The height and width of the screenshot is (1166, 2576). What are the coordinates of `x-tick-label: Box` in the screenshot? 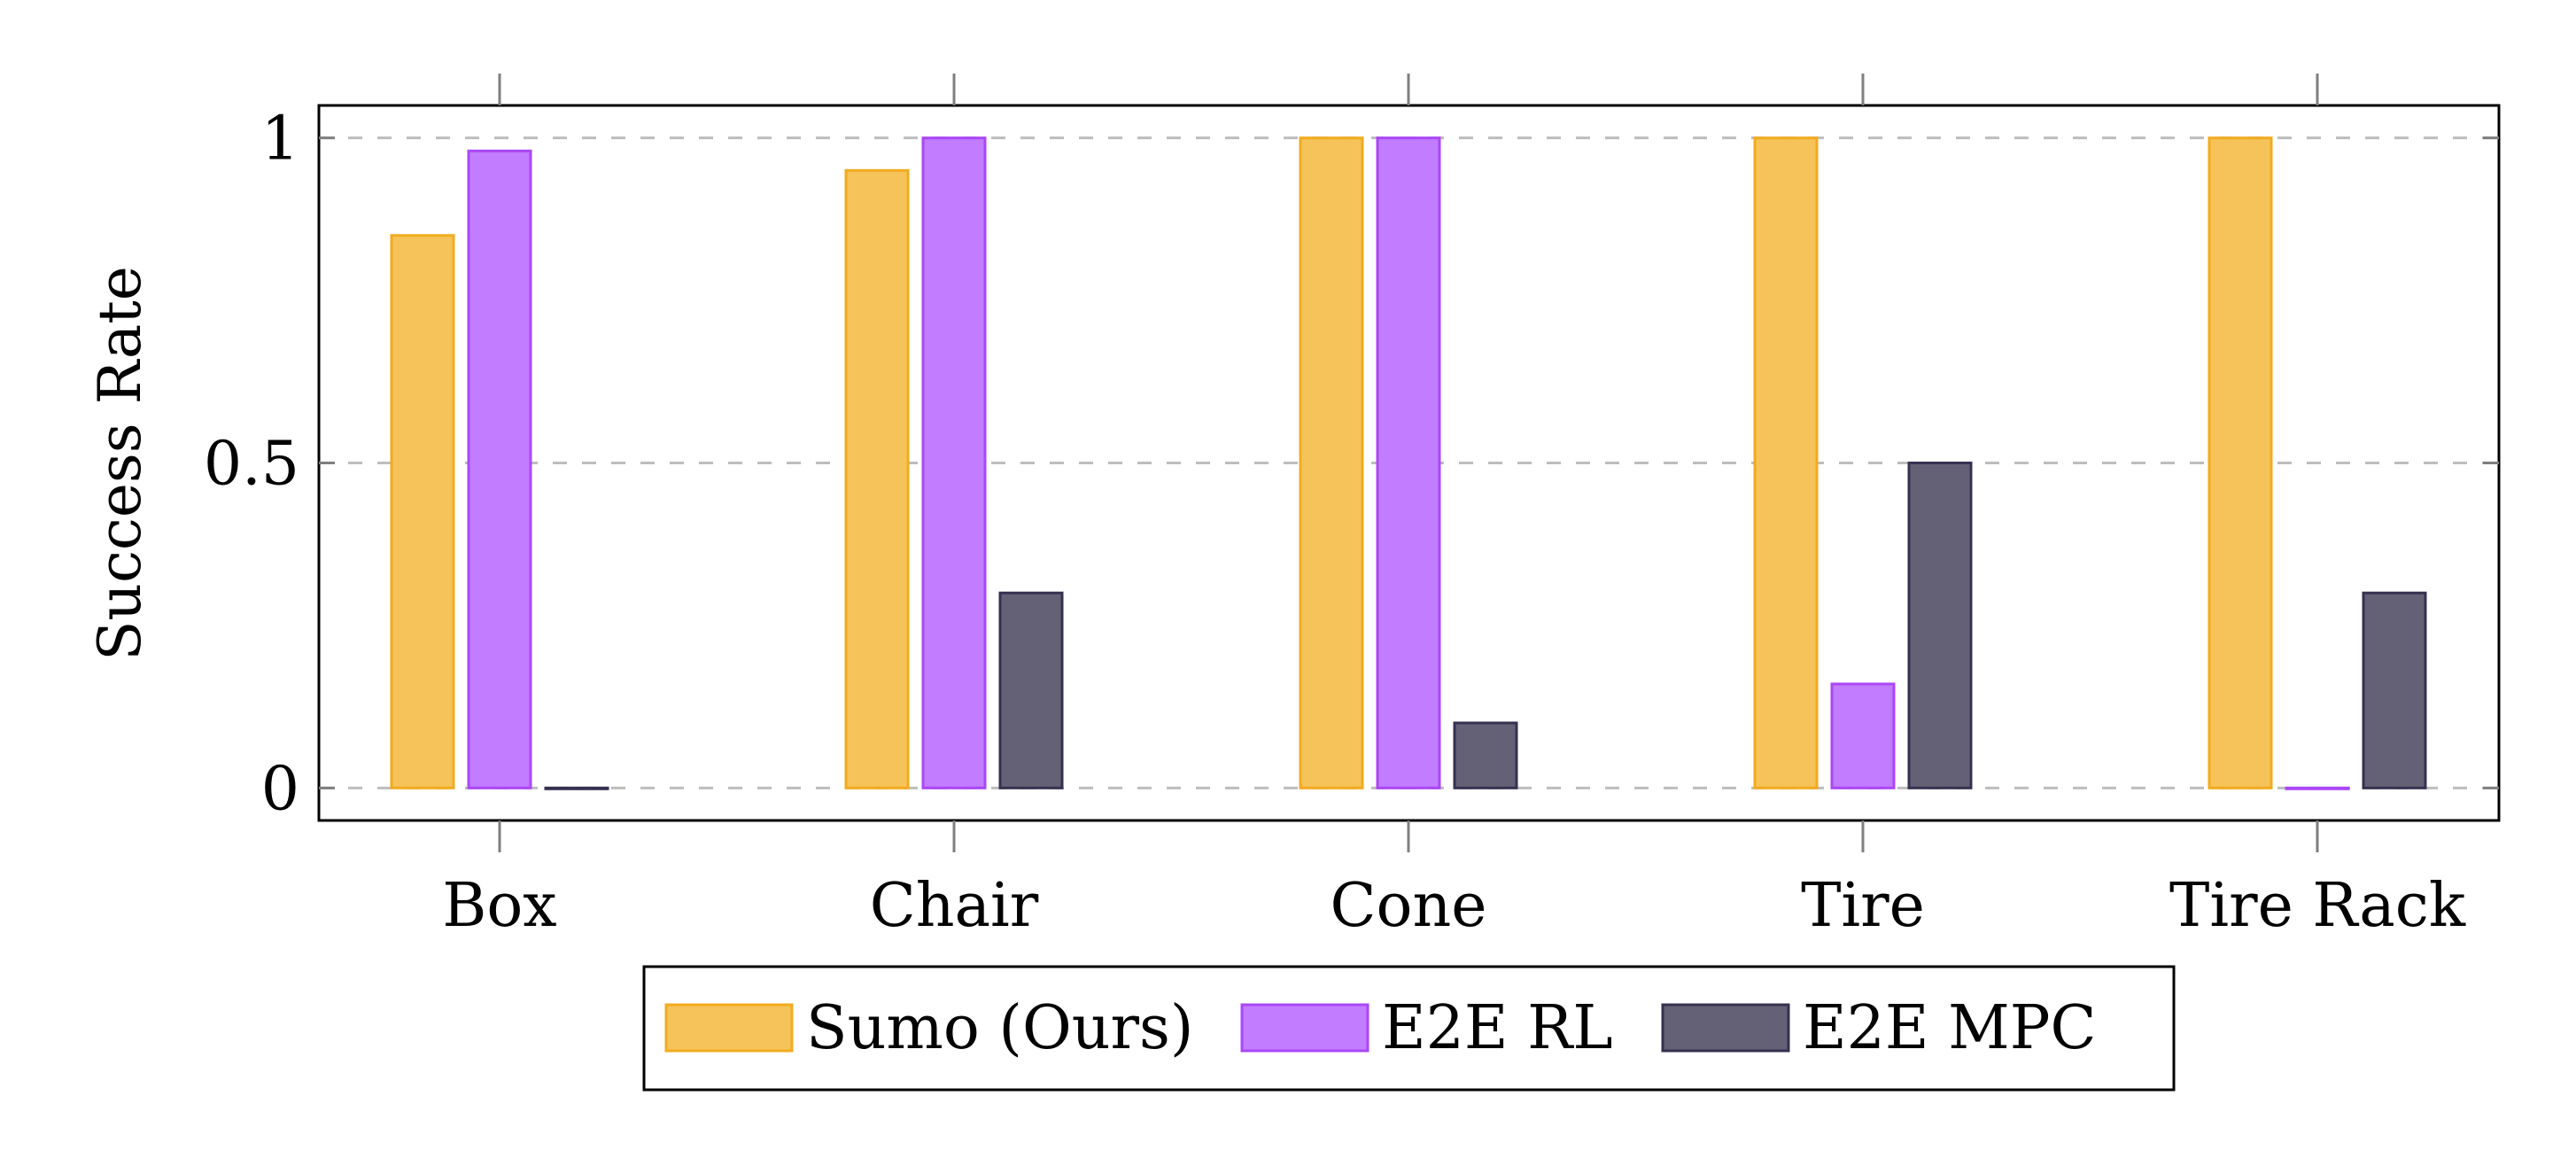 It's located at (499, 906).